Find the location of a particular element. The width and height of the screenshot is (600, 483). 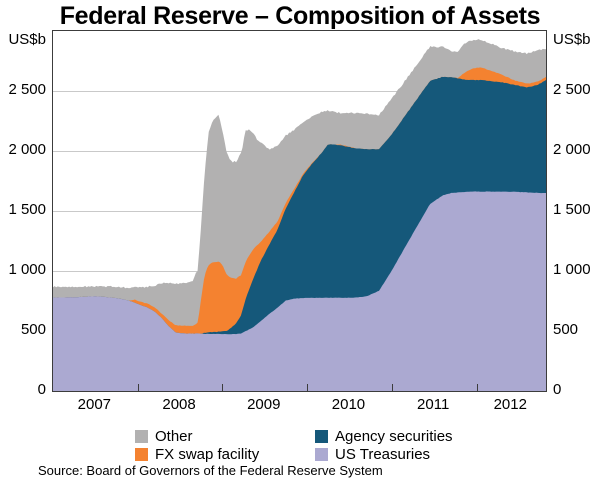

y-tick-label-left: 2 500 is located at coordinates (27, 89).